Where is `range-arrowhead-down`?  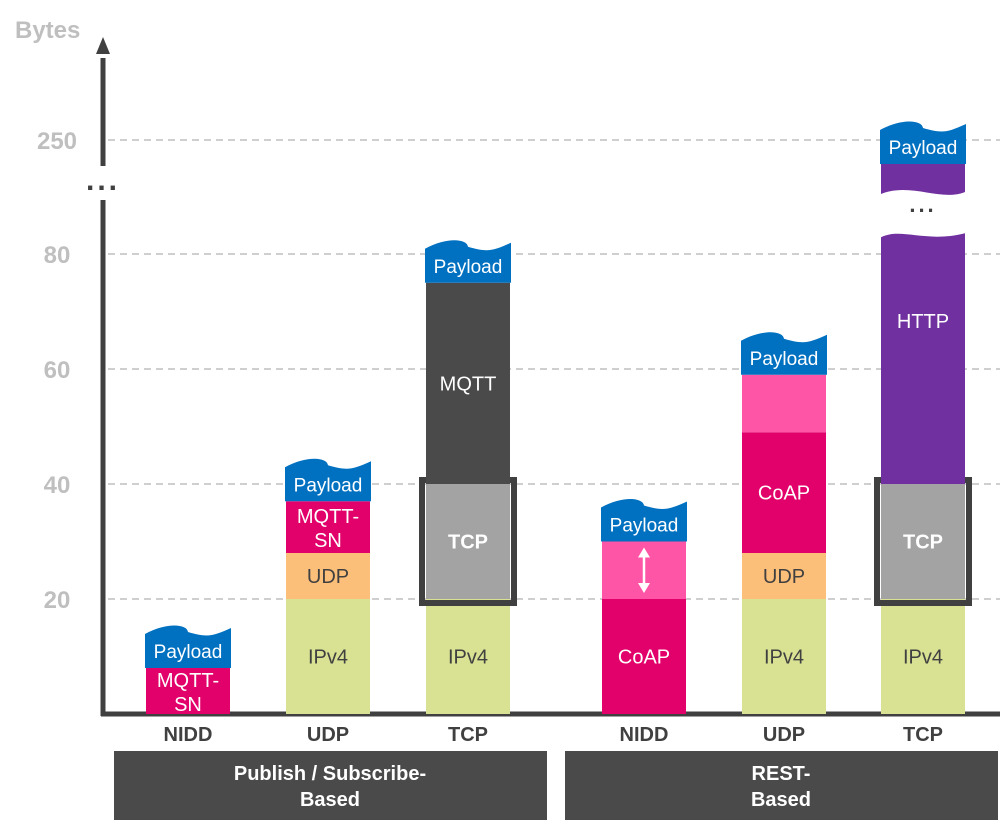 range-arrowhead-down is located at coordinates (644, 588).